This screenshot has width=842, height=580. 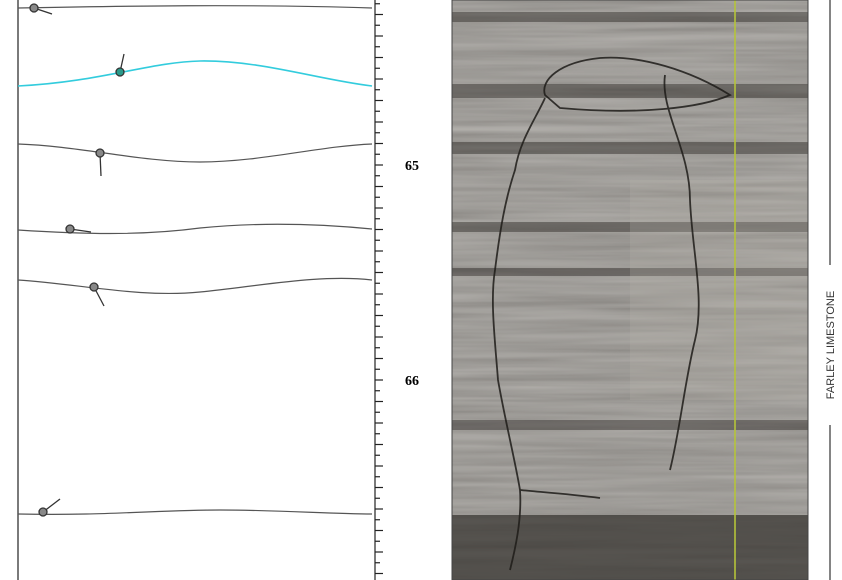 What do you see at coordinates (396, 290) in the screenshot?
I see `depth-track: 65 66` at bounding box center [396, 290].